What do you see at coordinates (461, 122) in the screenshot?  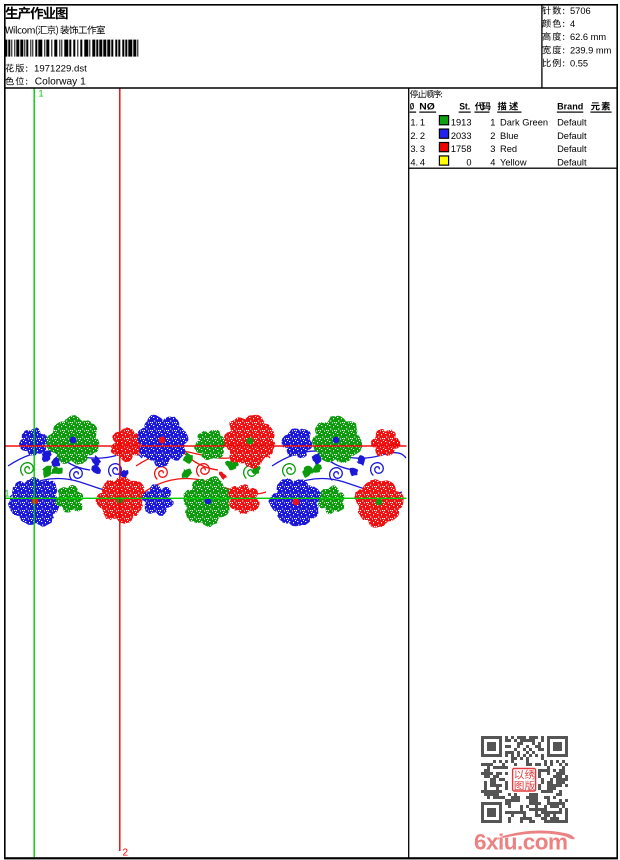 I see `svg-text: 1913` at bounding box center [461, 122].